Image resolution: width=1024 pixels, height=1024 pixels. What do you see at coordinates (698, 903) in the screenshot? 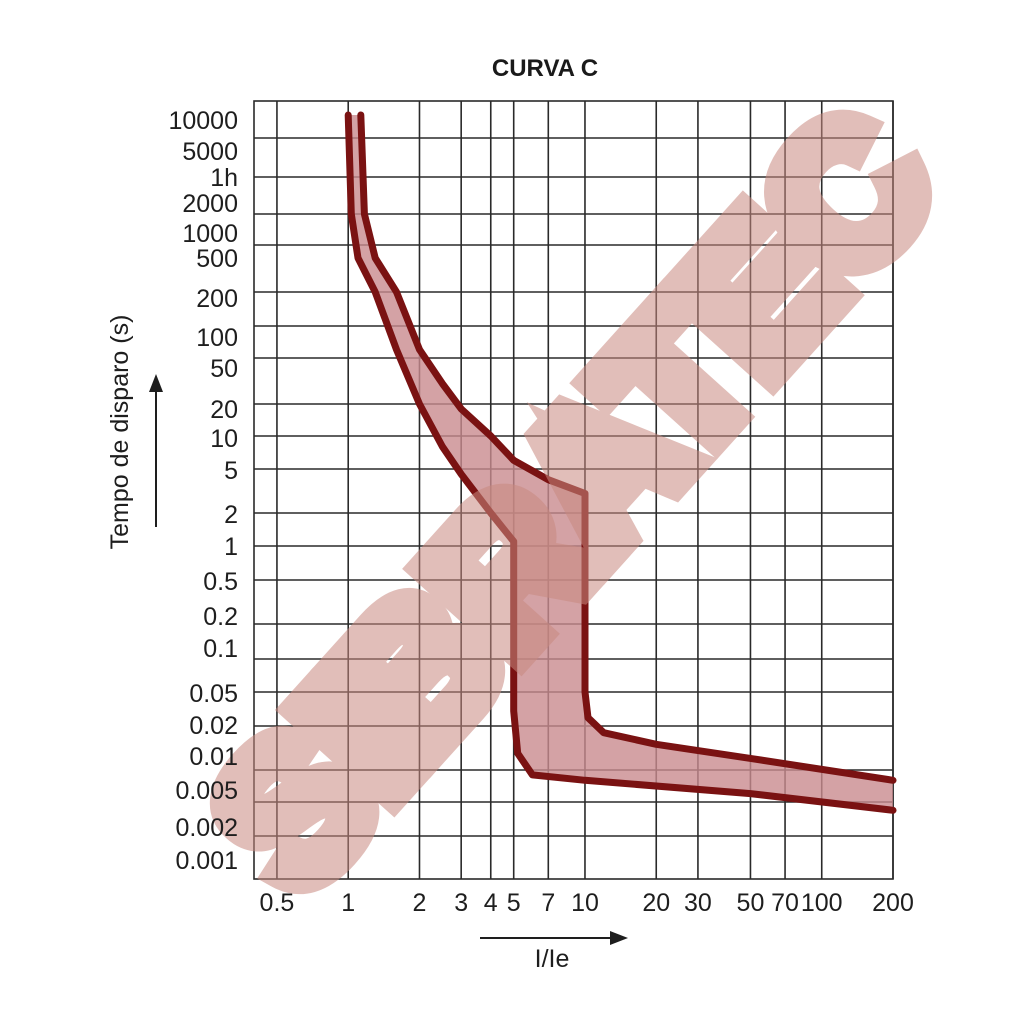
I see `x-tick-label: 30` at bounding box center [698, 903].